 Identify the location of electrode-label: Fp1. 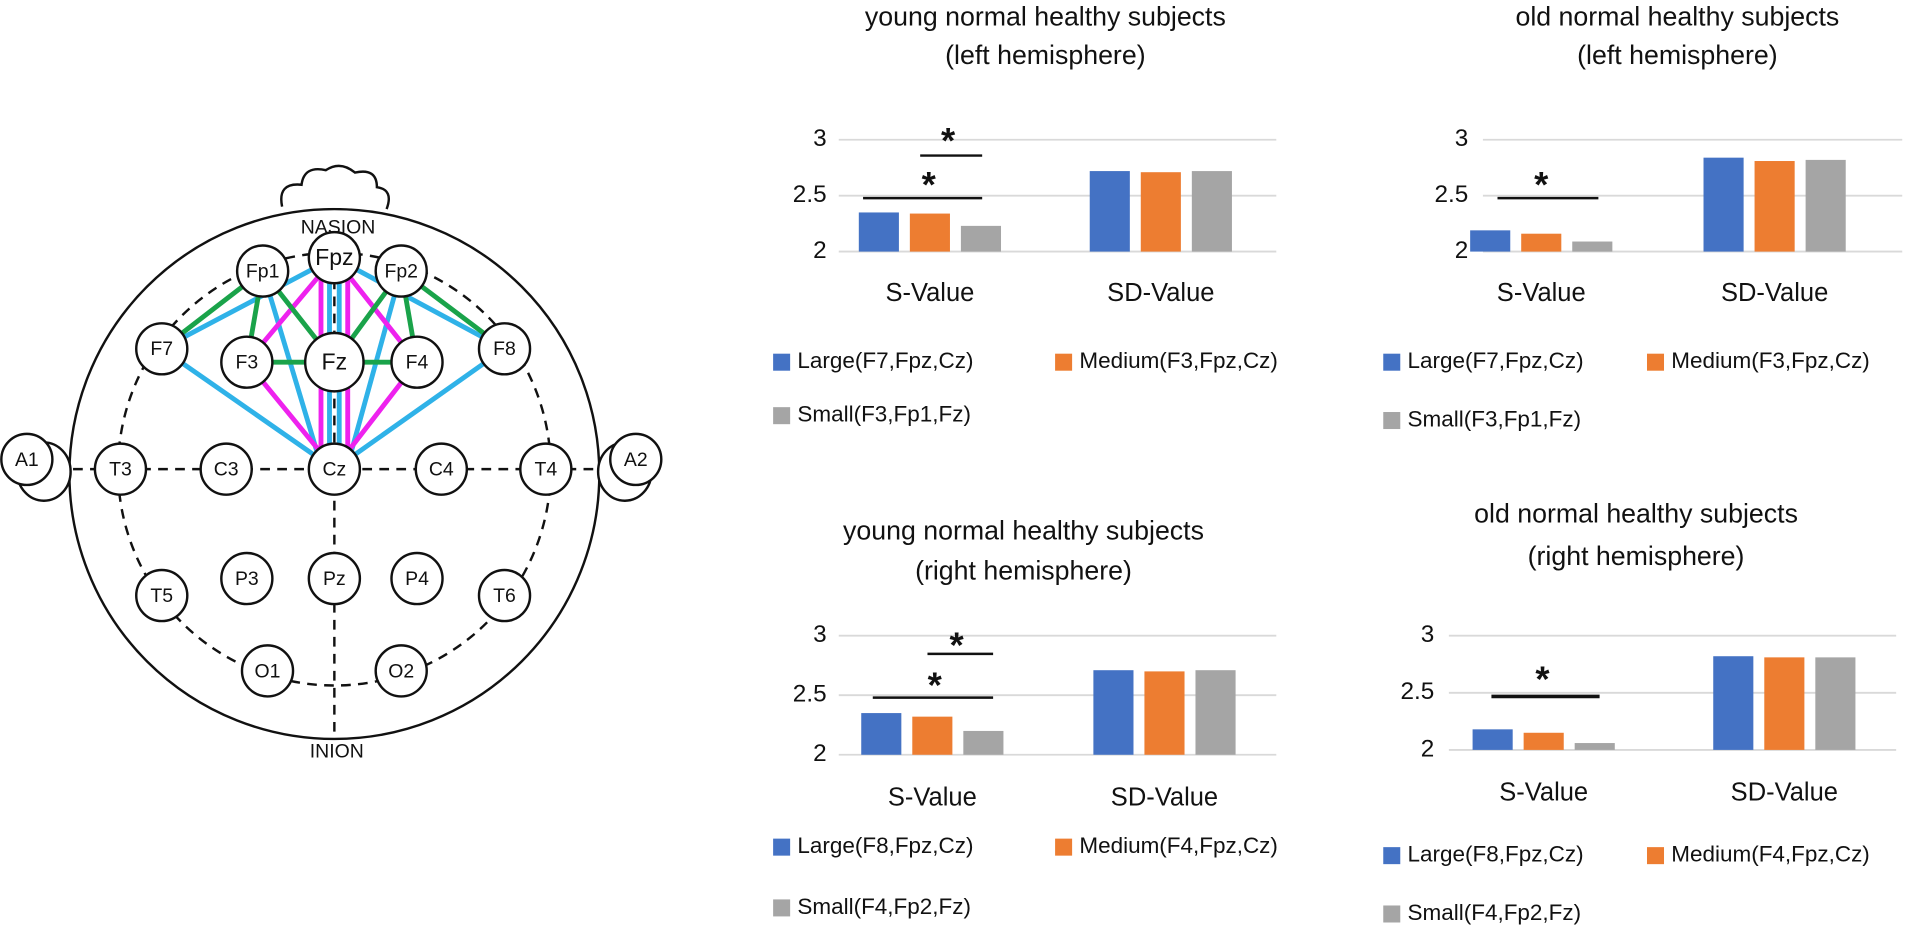
(263, 271).